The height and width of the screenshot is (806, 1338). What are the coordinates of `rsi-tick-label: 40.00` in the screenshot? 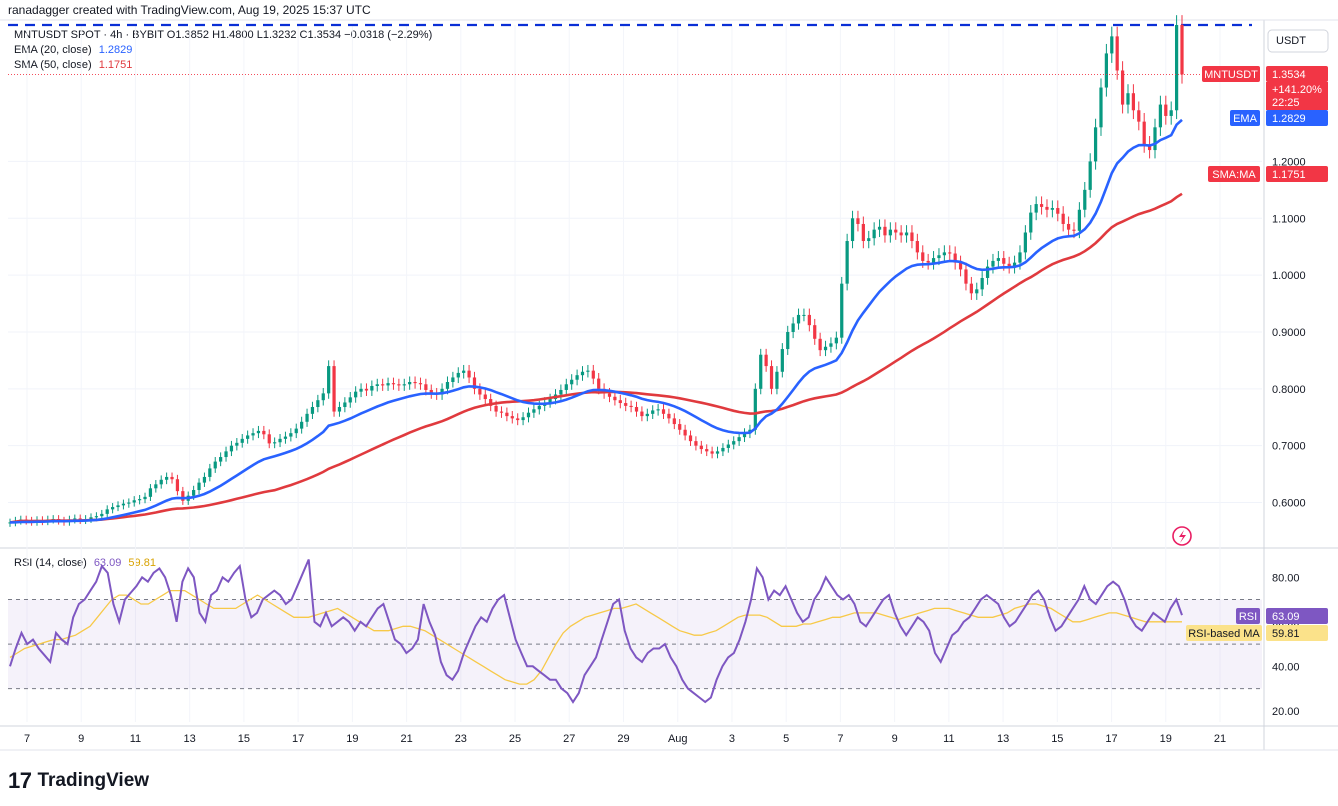 It's located at (1286, 667).